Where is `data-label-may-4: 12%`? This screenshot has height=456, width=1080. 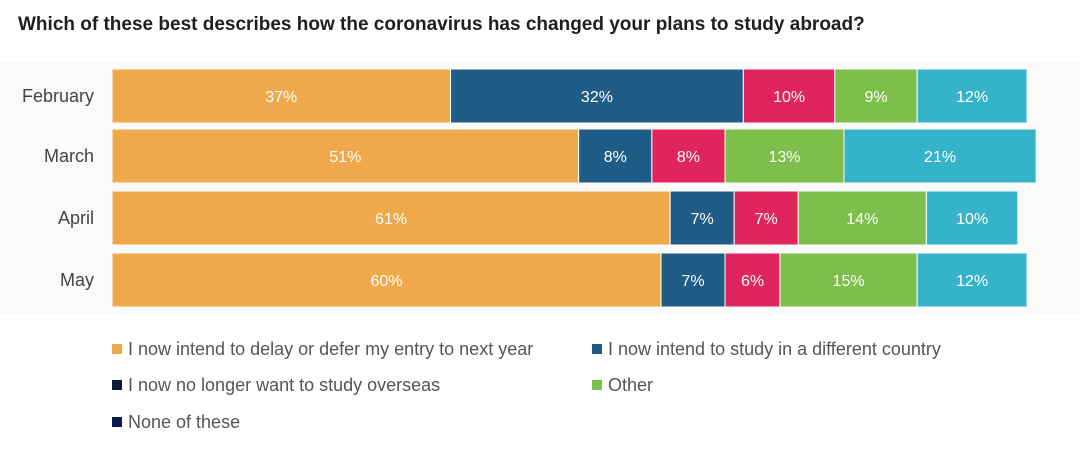 data-label-may-4: 12% is located at coordinates (972, 281).